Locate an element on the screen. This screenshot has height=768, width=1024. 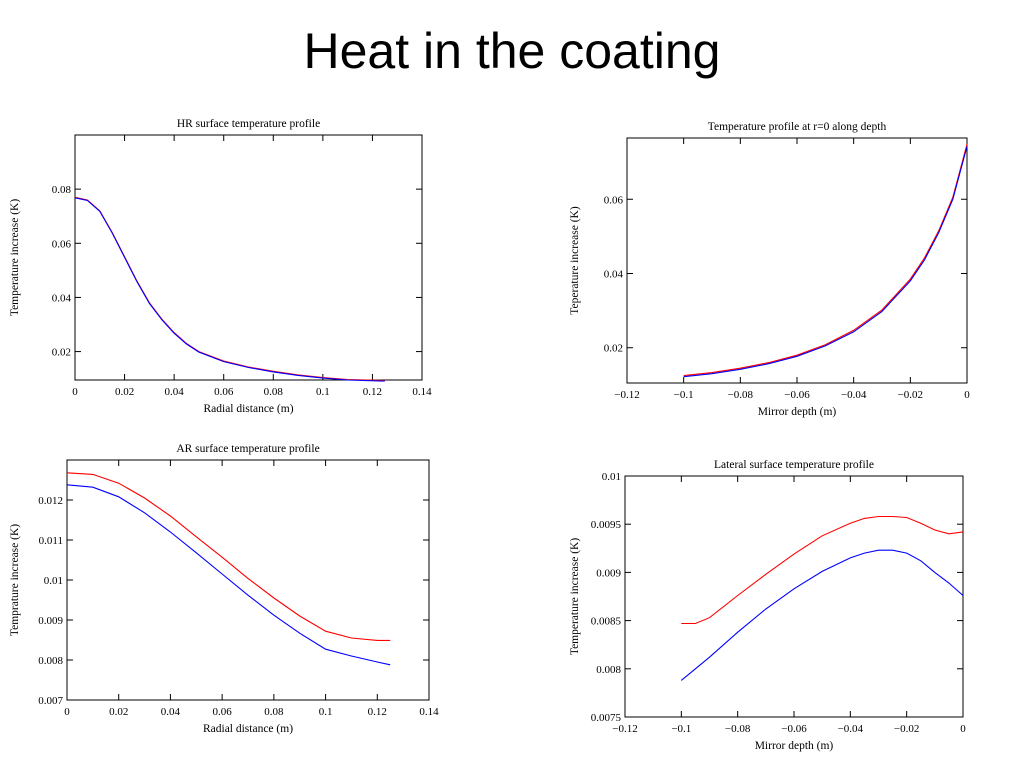
chart-title: AR surface temperature profile is located at coordinates (247, 449).